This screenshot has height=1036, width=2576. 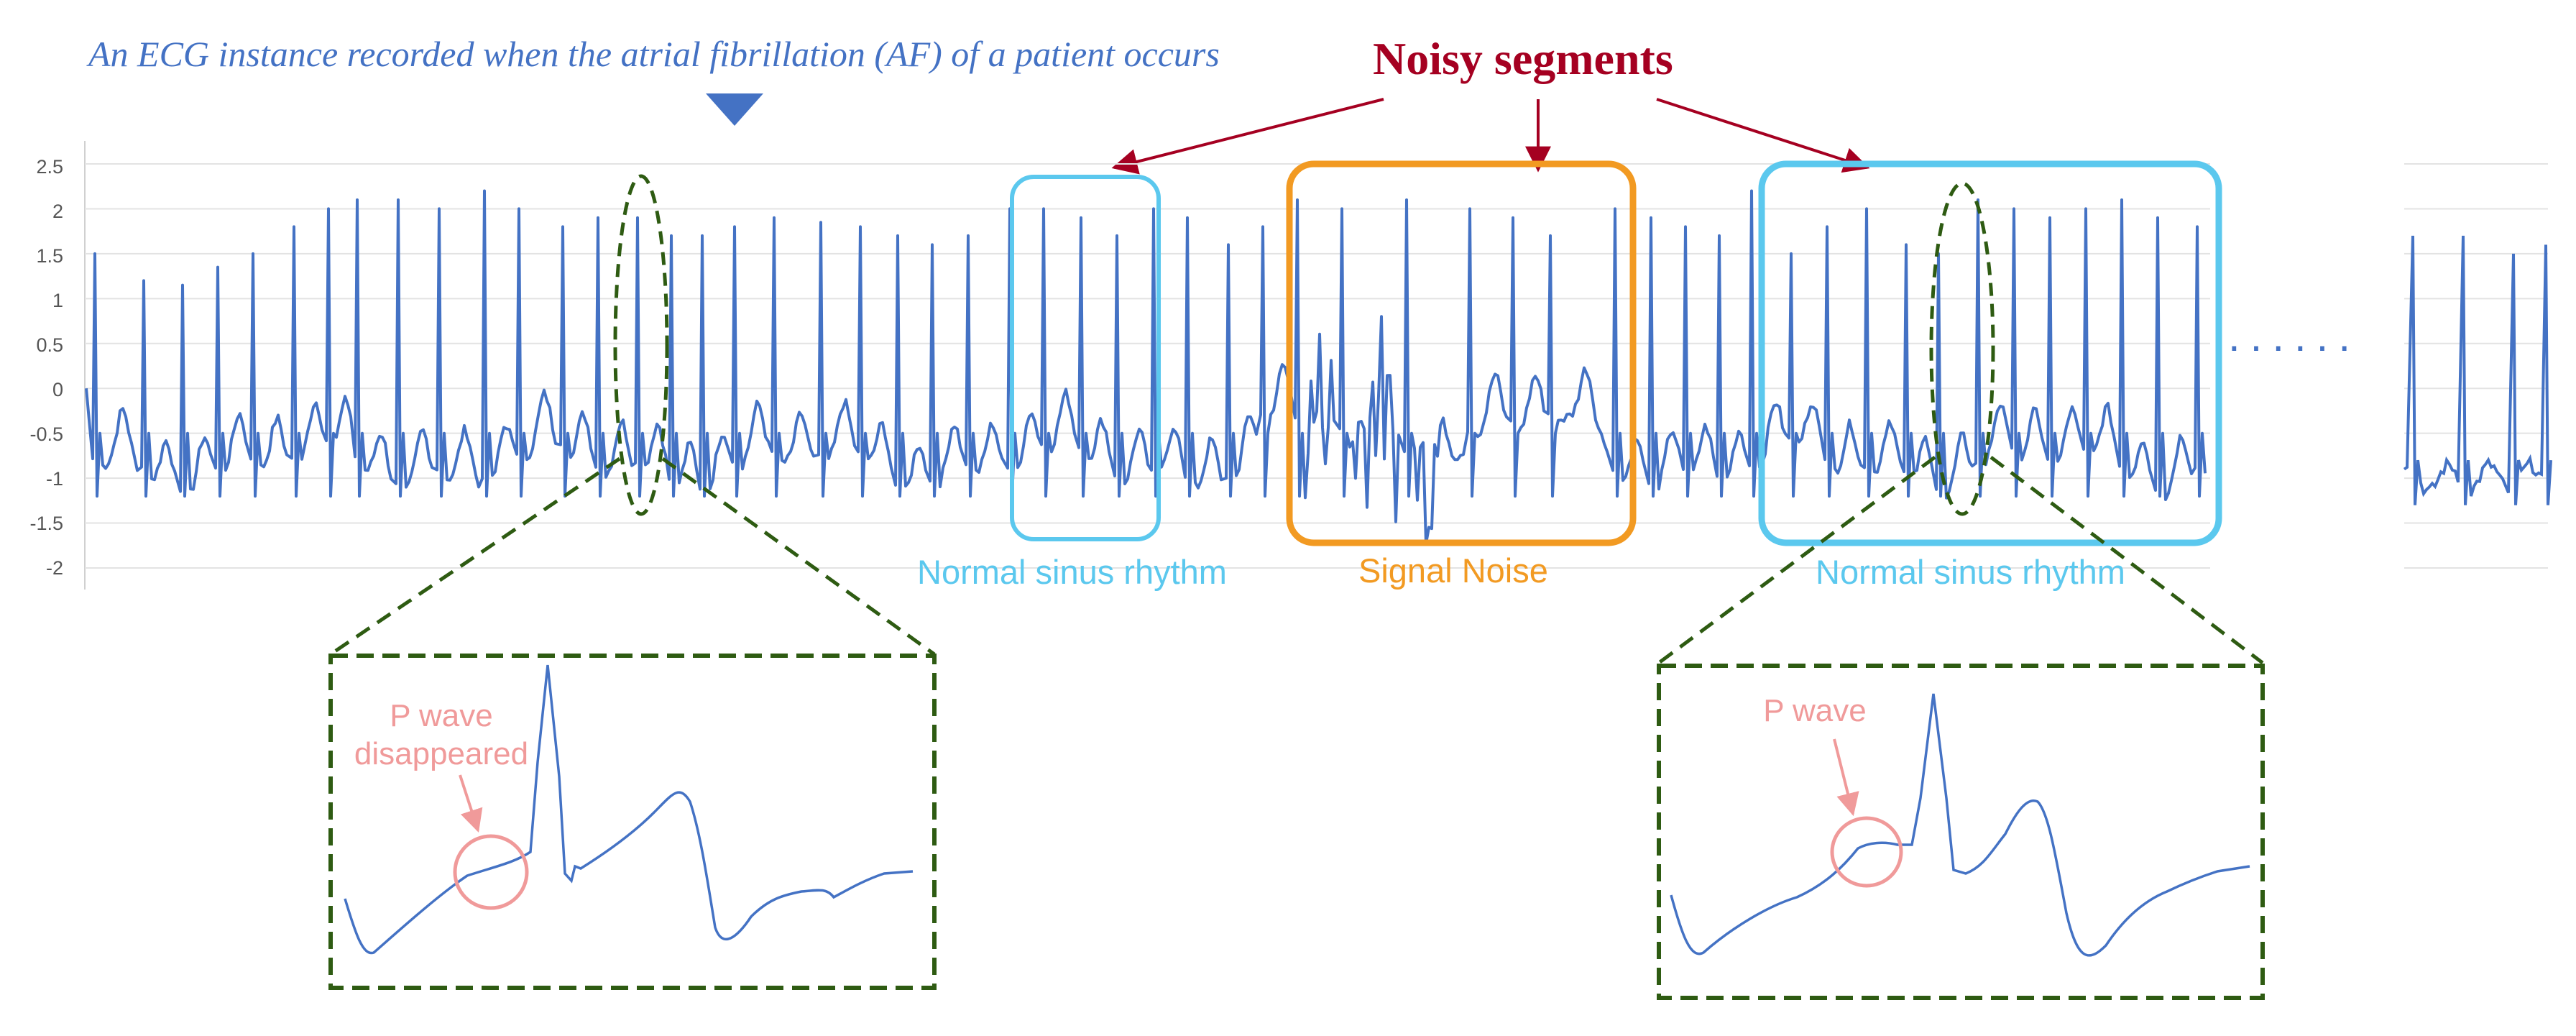 What do you see at coordinates (1960, 825) in the screenshot?
I see `zoom-trace-right` at bounding box center [1960, 825].